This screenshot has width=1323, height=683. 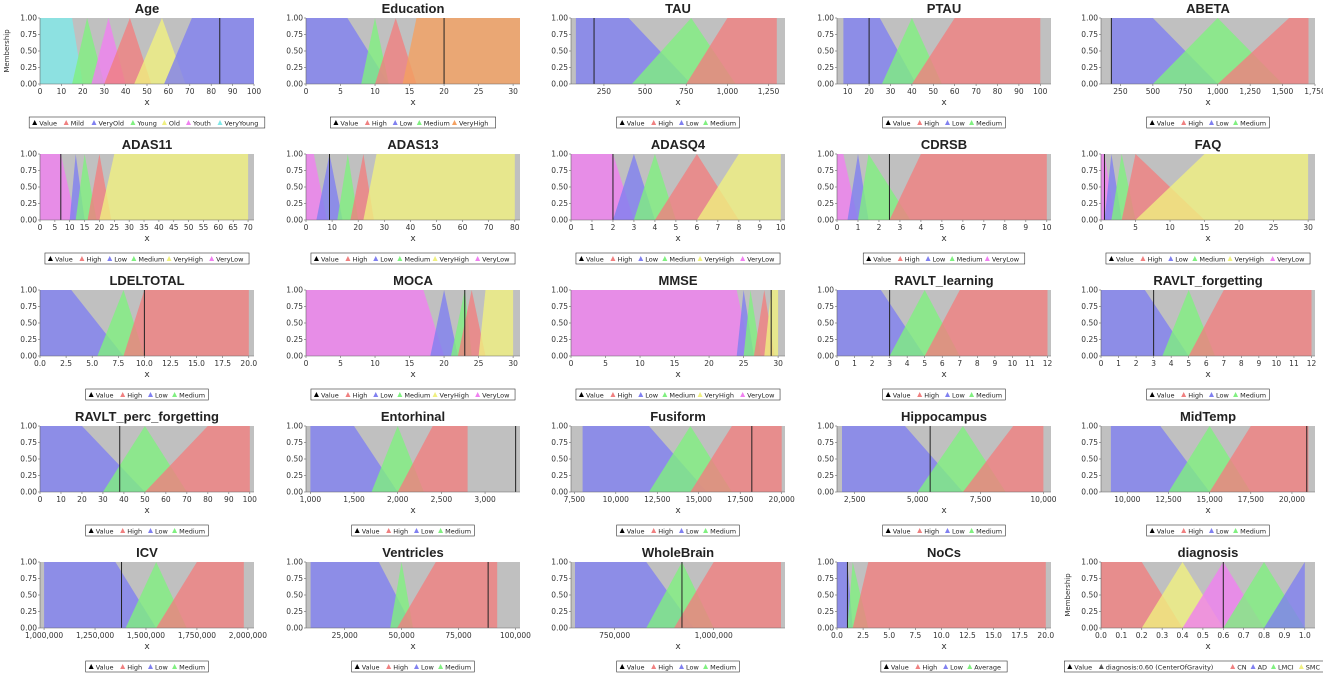 I want to click on x-tick-label: 250, so click(x=1120, y=91).